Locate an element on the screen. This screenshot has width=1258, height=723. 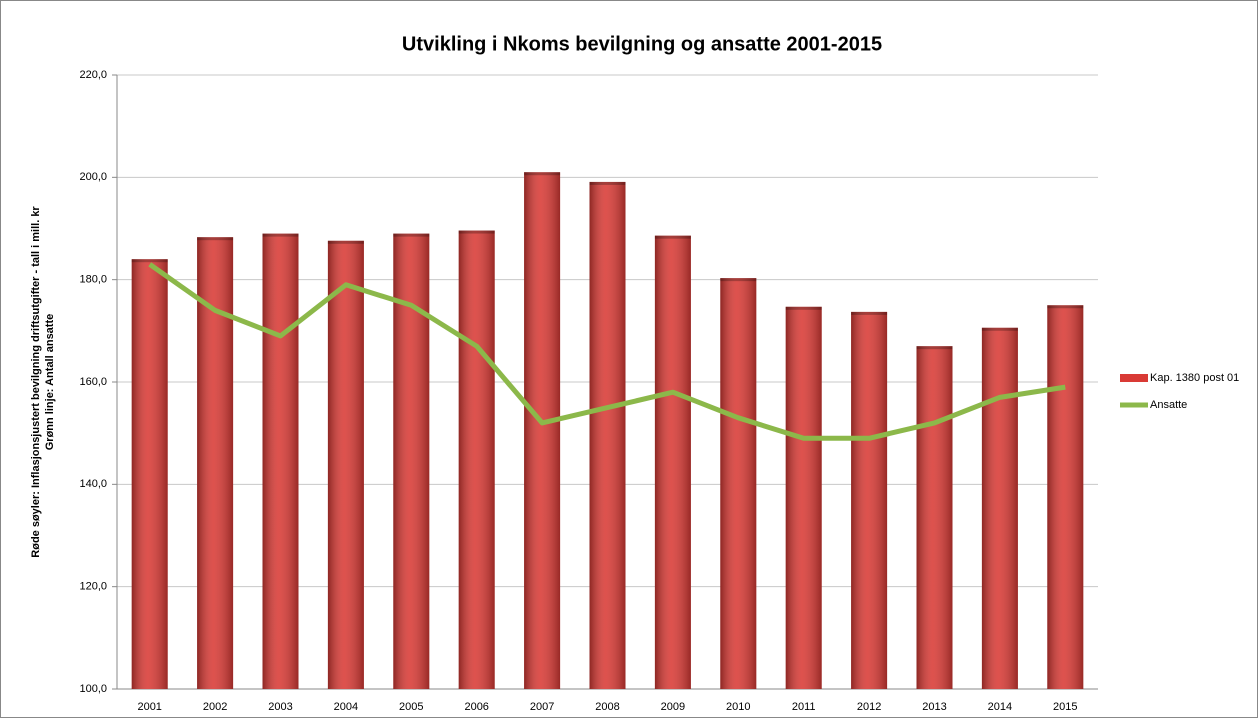
legend-label: Ansatte is located at coordinates (1168, 405).